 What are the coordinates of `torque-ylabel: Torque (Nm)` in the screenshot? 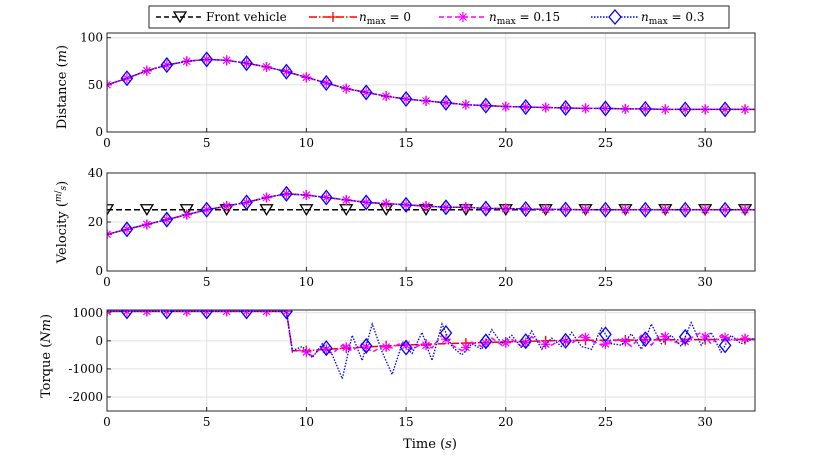 It's located at (46, 356).